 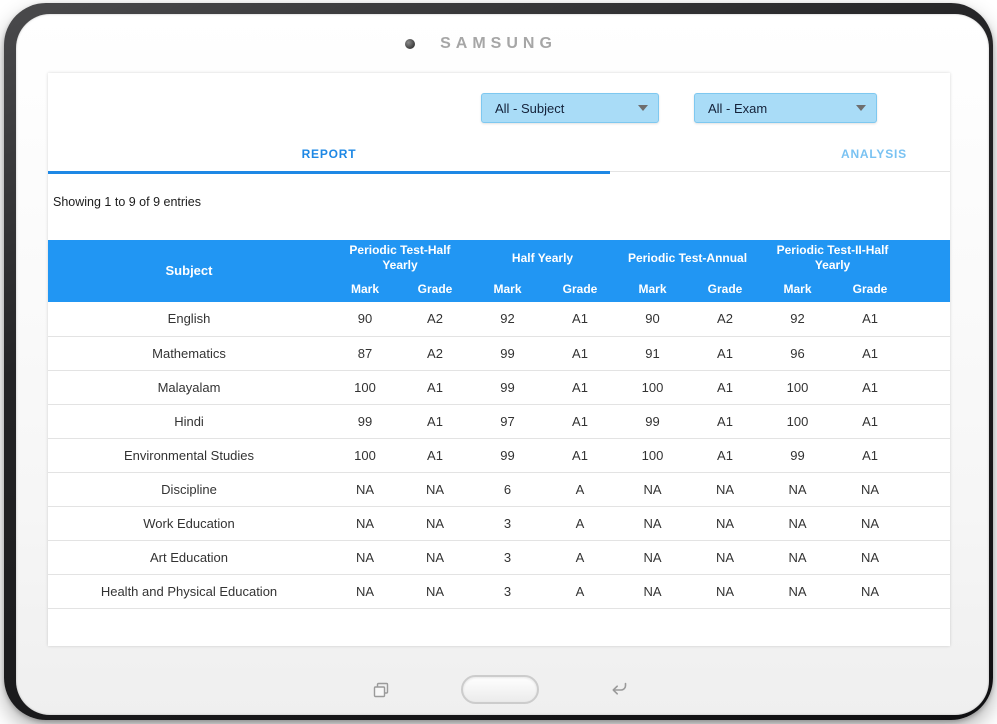 What do you see at coordinates (738, 108) in the screenshot?
I see `exam-filter-value: All - Exam` at bounding box center [738, 108].